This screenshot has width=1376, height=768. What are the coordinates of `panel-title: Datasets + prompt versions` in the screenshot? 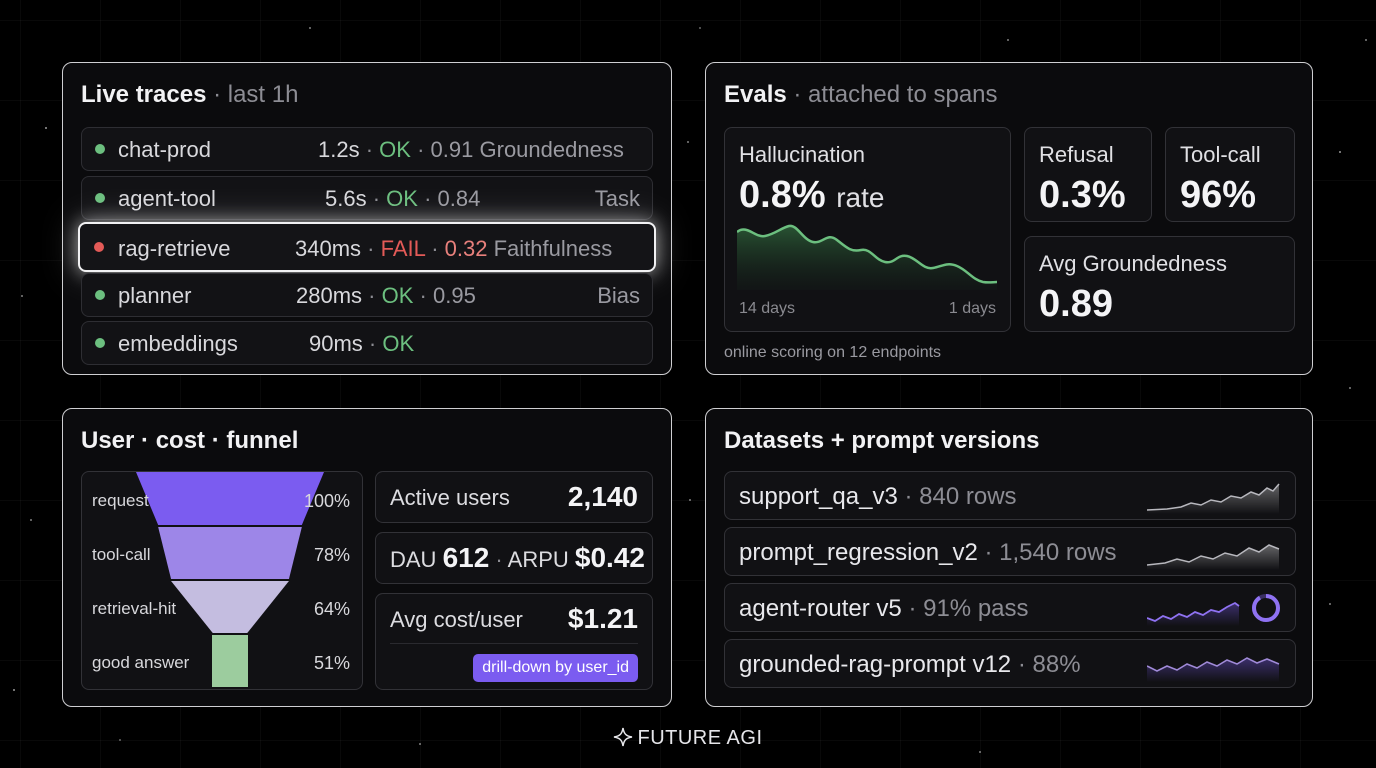 It's located at (882, 440).